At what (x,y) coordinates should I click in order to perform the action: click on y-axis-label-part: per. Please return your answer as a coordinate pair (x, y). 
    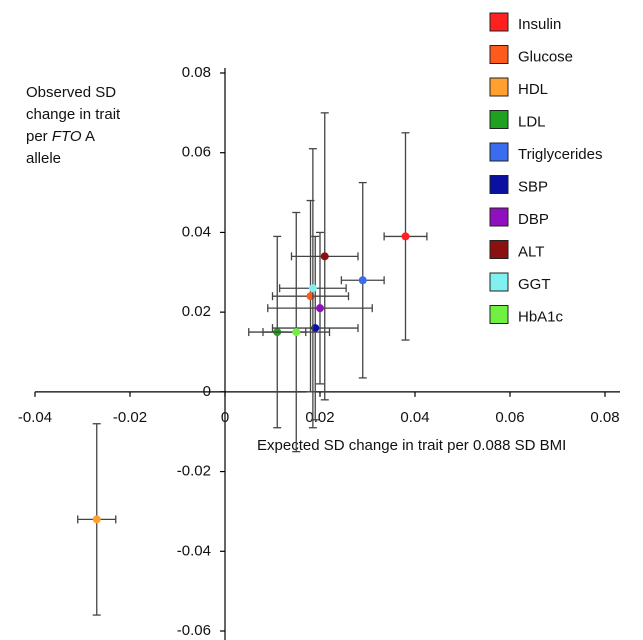
    Looking at the image, I should click on (37, 136).